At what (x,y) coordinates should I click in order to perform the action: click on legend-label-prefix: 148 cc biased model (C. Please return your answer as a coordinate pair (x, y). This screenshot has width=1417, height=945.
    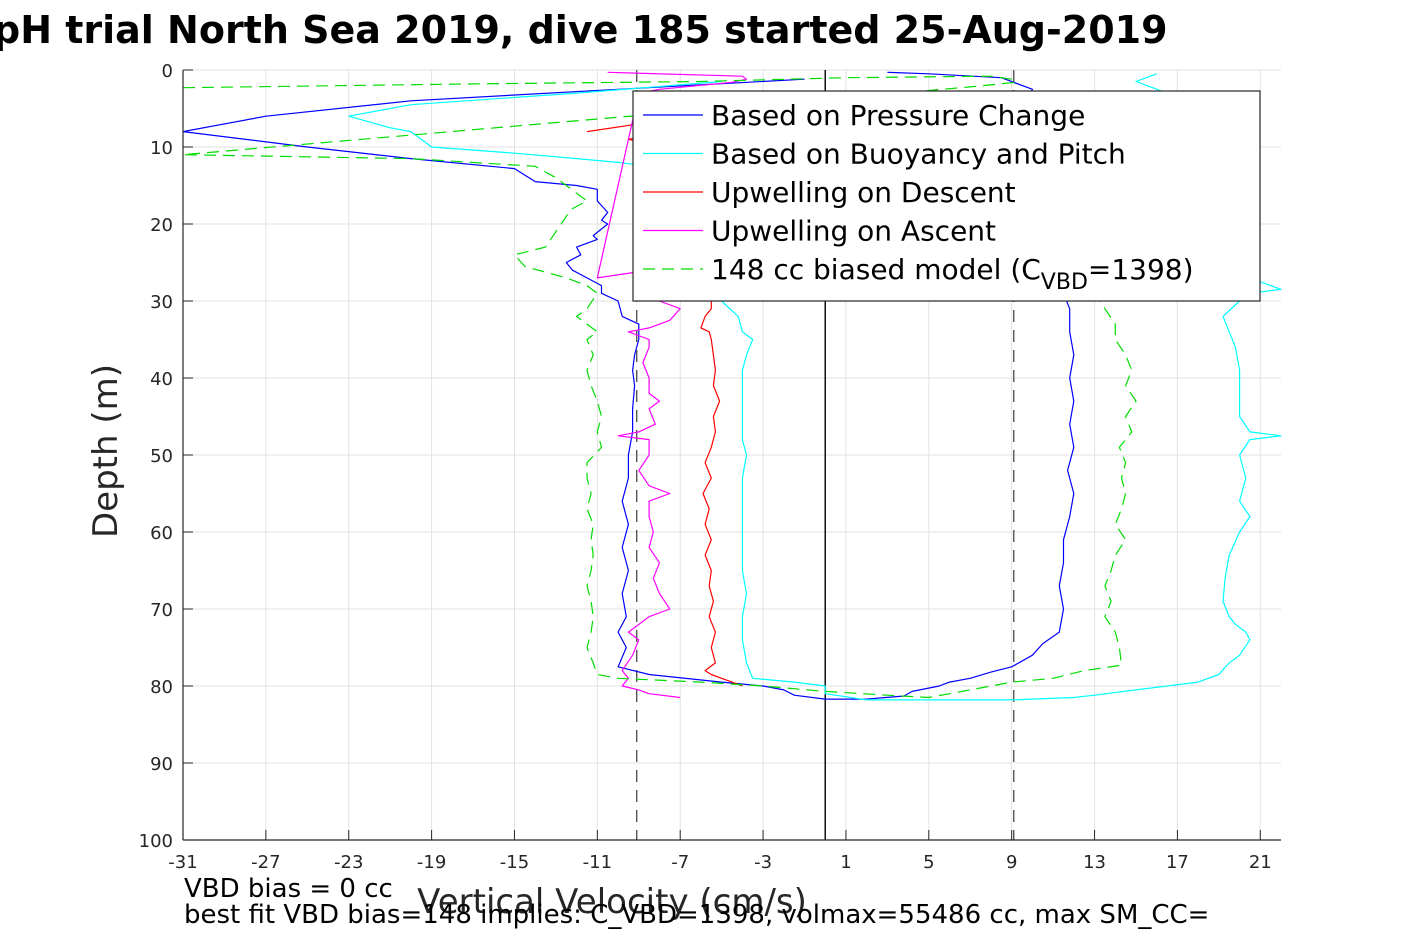
    Looking at the image, I should click on (876, 269).